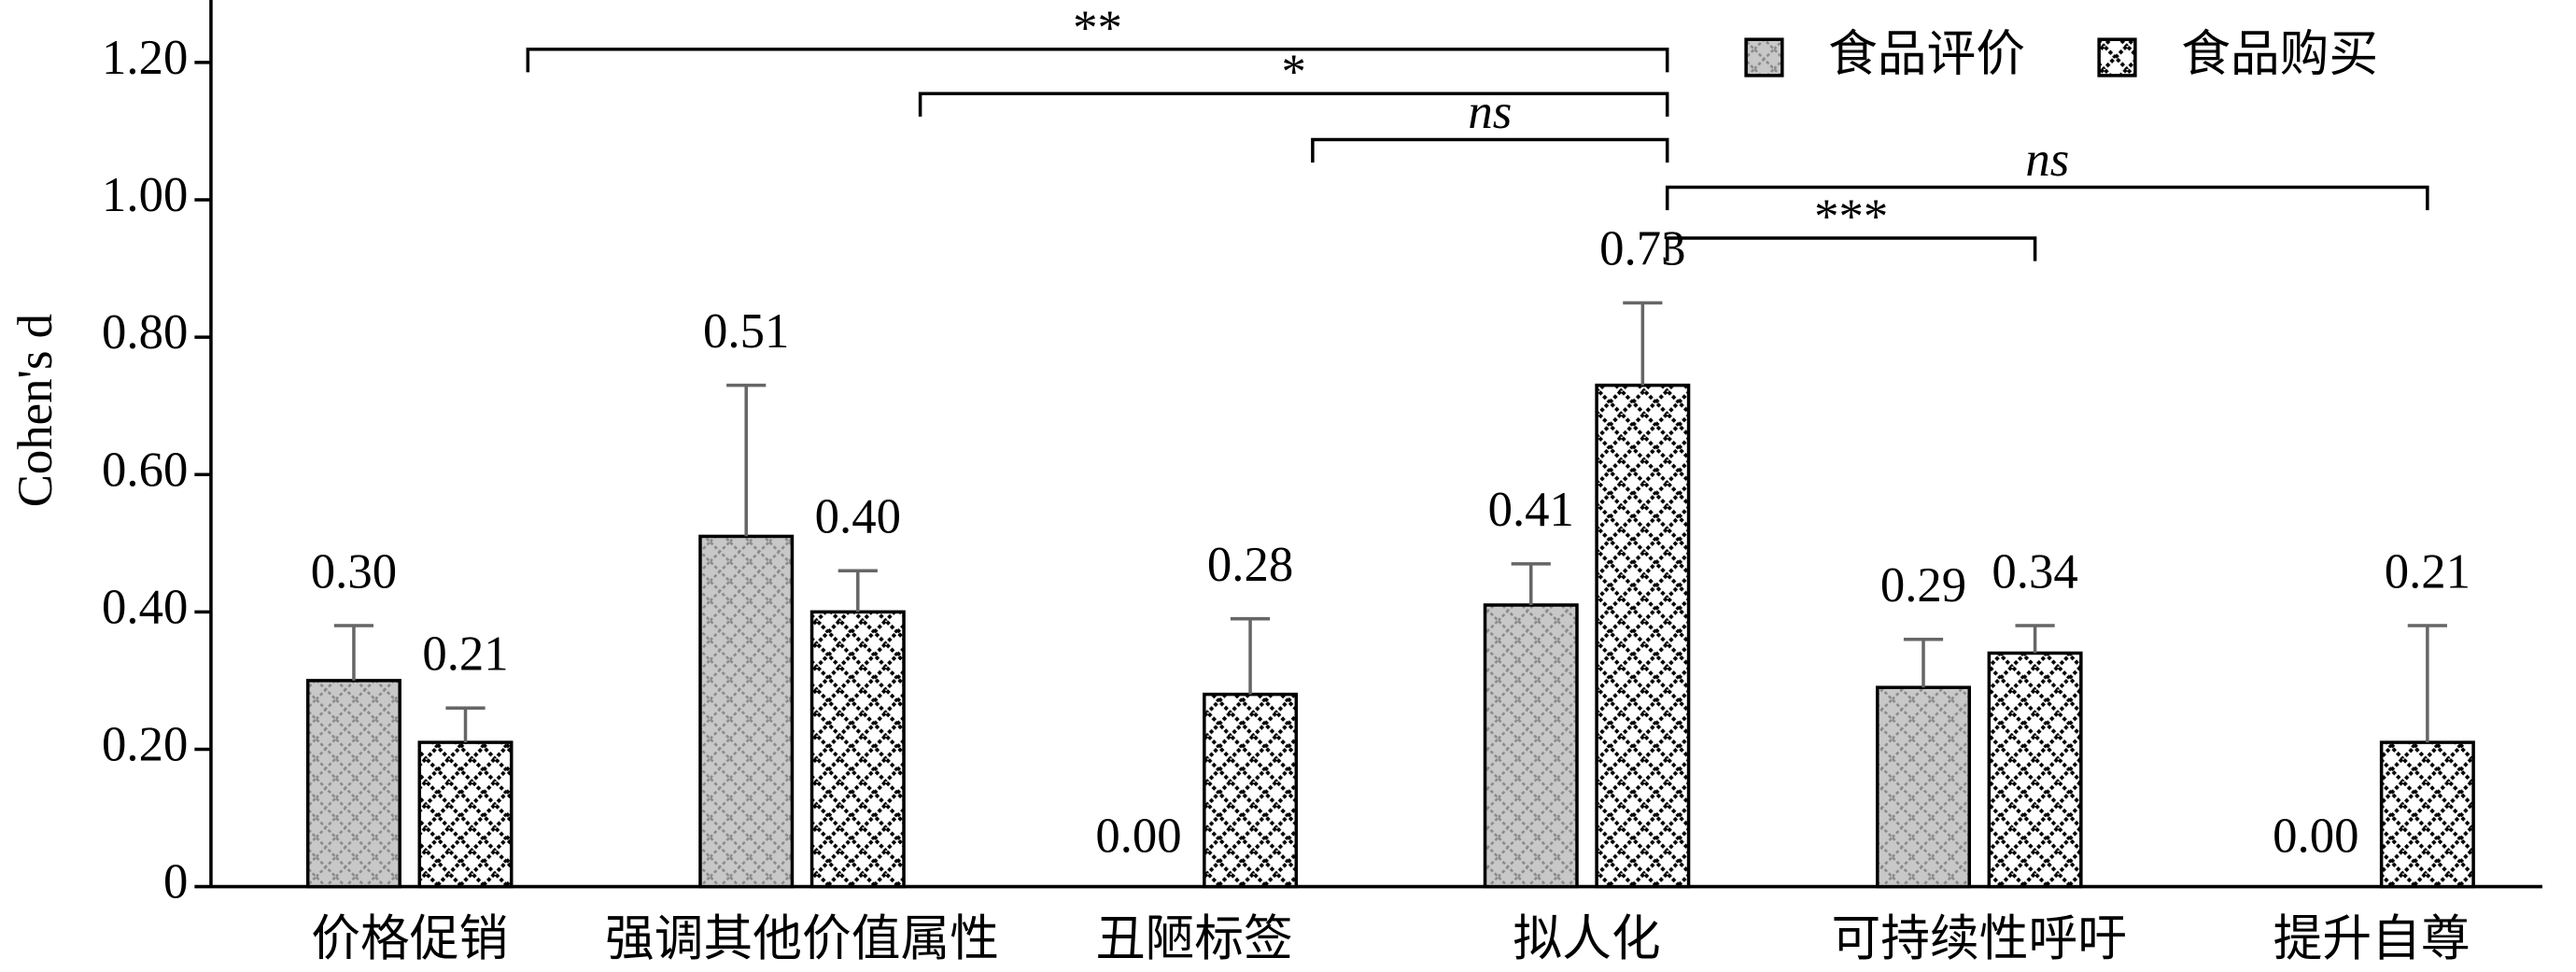 Image resolution: width=2576 pixels, height=972 pixels. I want to click on legend-label: 食品购买, so click(2279, 54).